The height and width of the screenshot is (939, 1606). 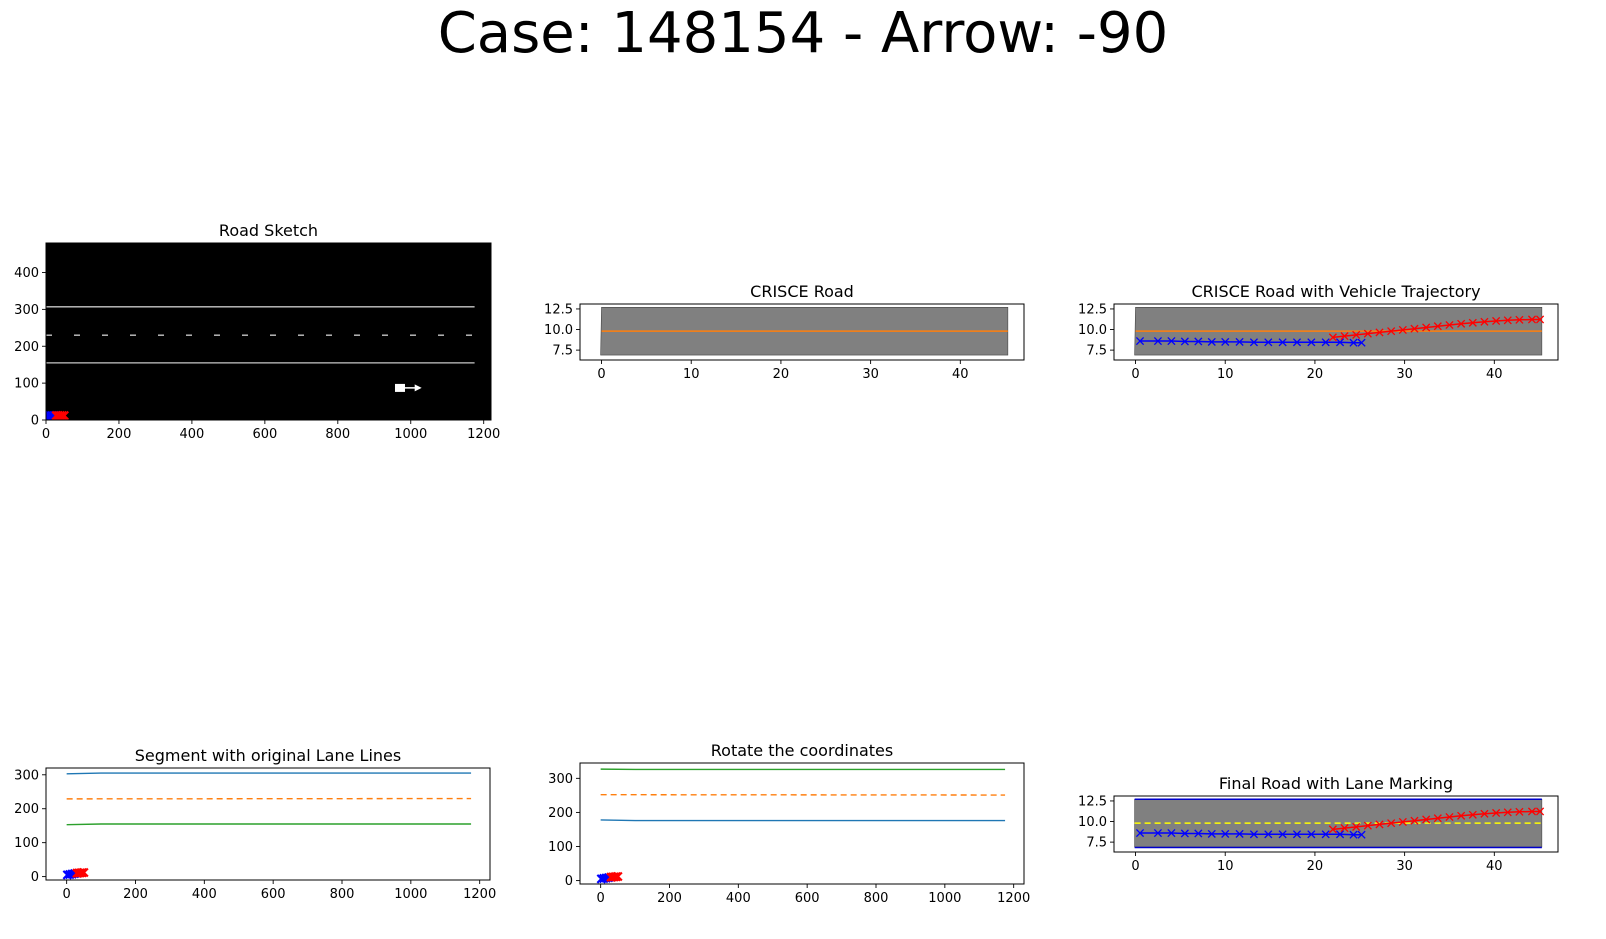 I want to click on x-tick-label: 800, so click(x=337, y=434).